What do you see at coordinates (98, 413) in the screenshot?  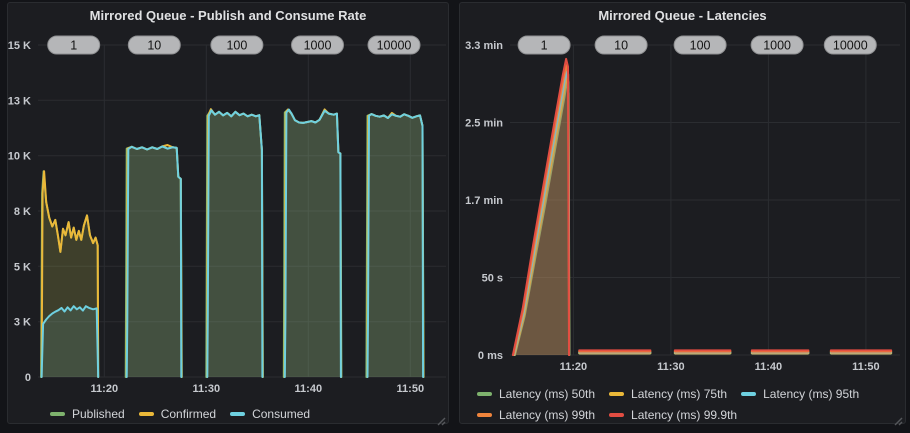 I see `legend-label: Published` at bounding box center [98, 413].